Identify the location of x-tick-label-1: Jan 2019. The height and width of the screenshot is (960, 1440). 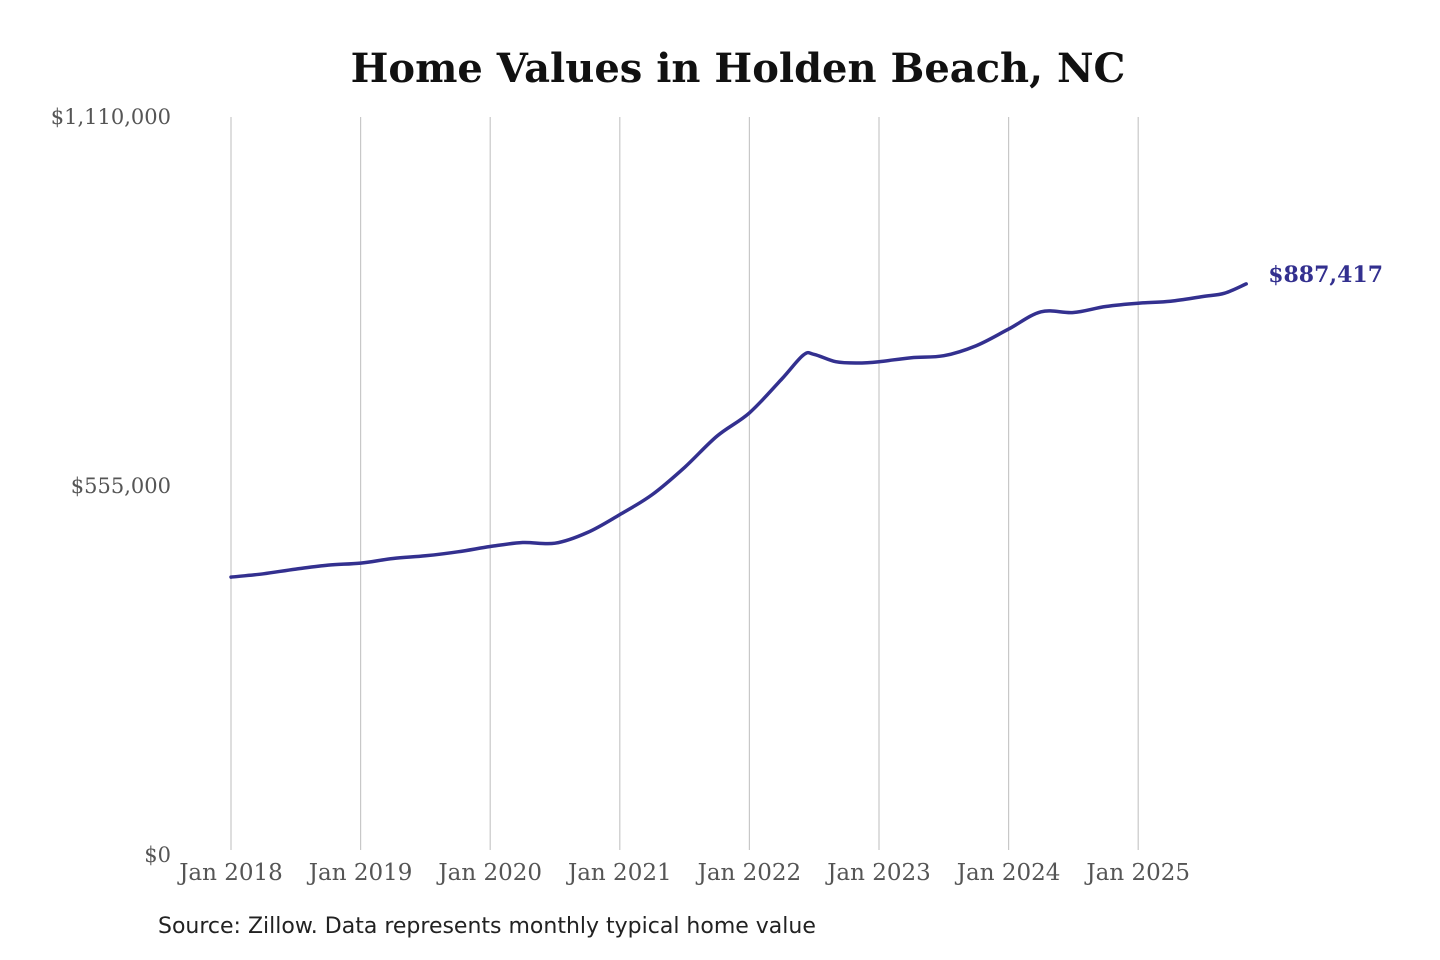
(360, 873).